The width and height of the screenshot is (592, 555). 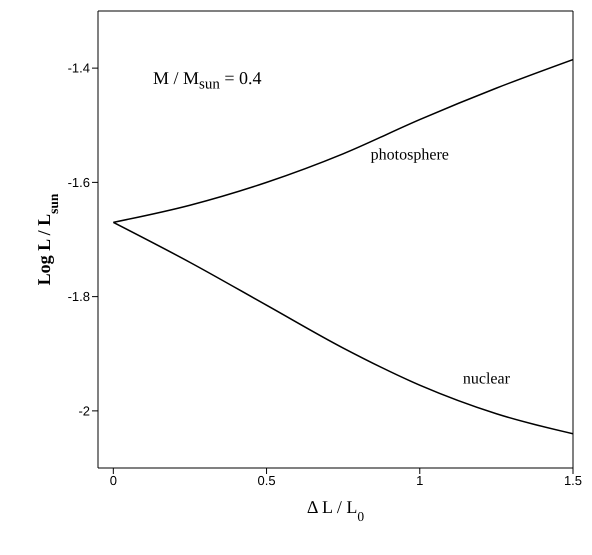 What do you see at coordinates (207, 81) in the screenshot?
I see `annotation: M / M$_{sun}$ = 0.4` at bounding box center [207, 81].